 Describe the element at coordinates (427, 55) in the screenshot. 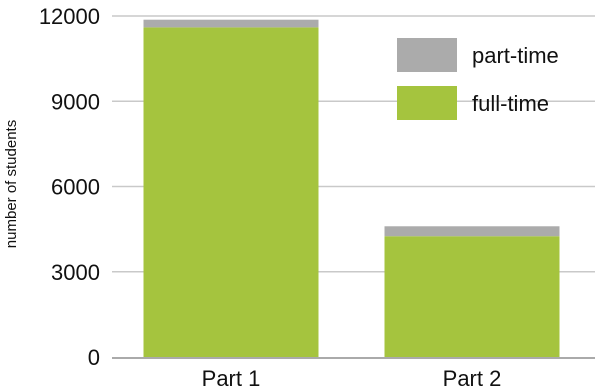

I see `legend-swatch-part-time` at that location.